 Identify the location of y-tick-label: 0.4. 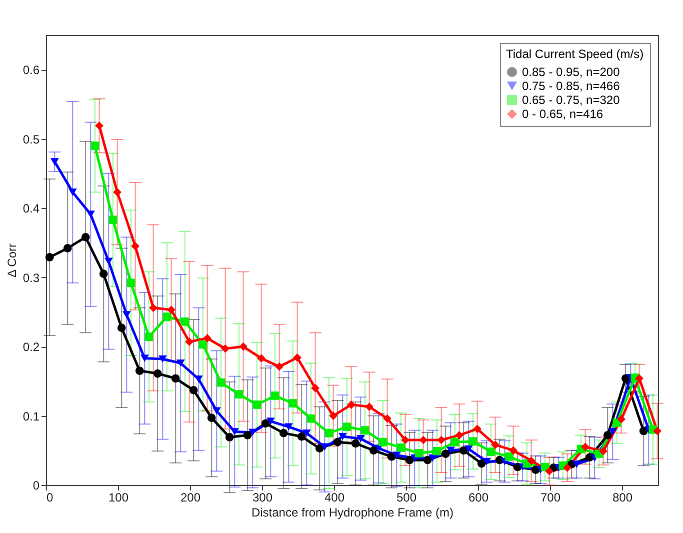
(31, 209).